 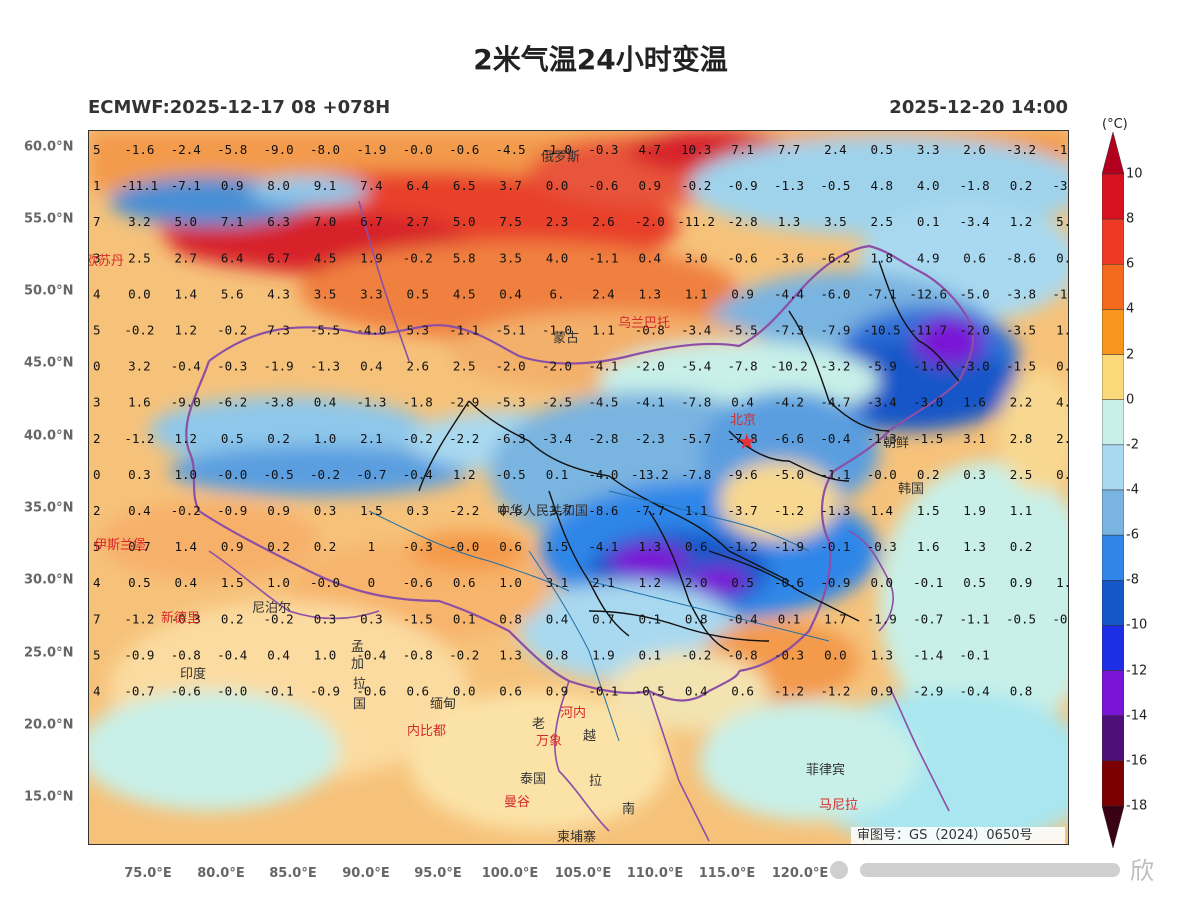 I want to click on grid-value: -7.1, so click(x=882, y=293).